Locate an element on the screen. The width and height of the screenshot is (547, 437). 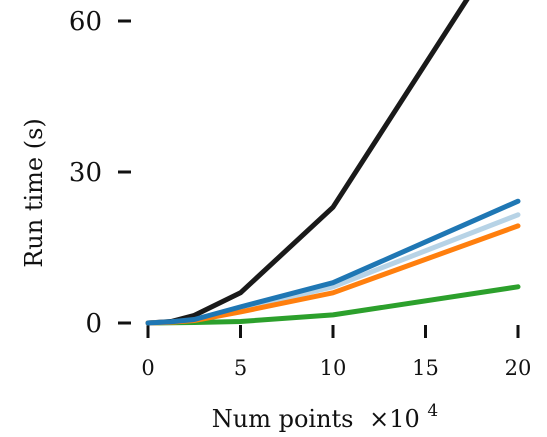
y-tick-label: 60 is located at coordinates (85, 22).